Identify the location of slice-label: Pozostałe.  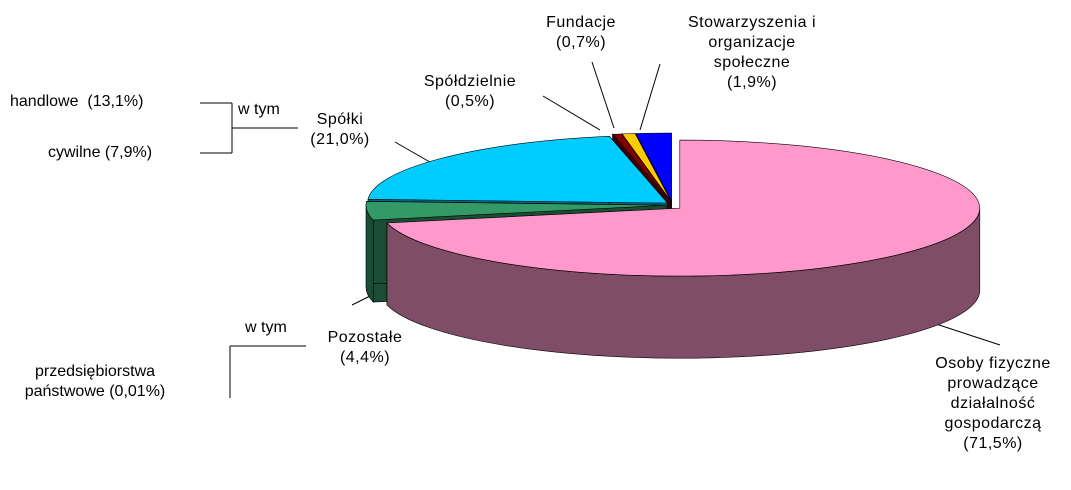
(365, 337).